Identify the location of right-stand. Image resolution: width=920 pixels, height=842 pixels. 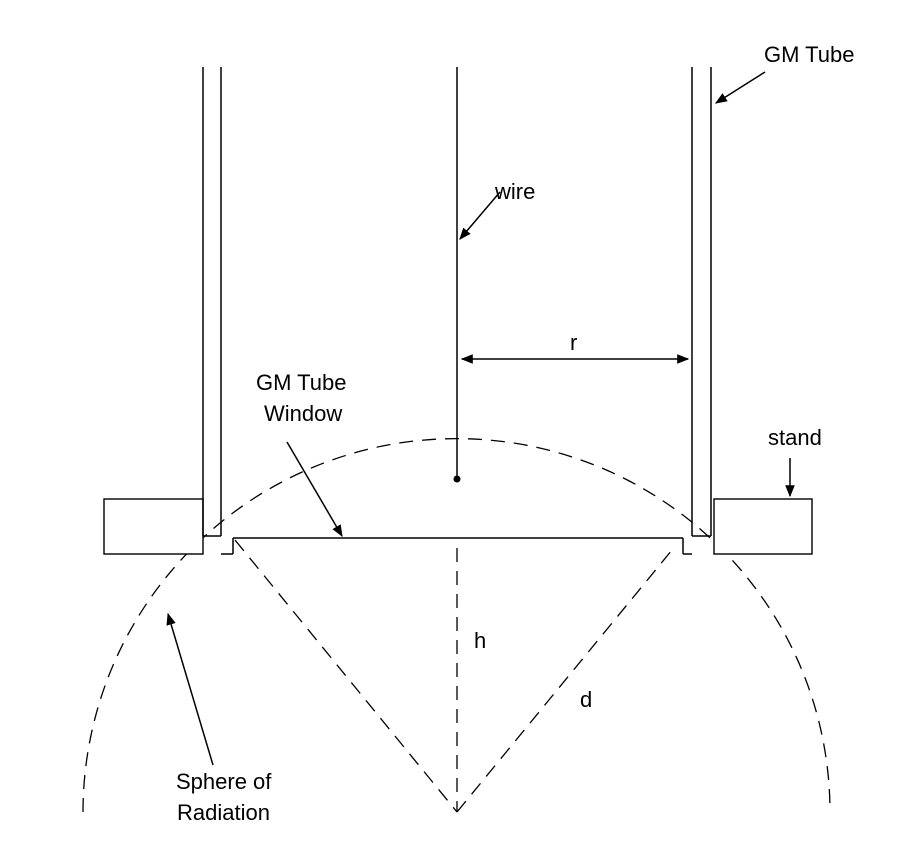
(763, 526).